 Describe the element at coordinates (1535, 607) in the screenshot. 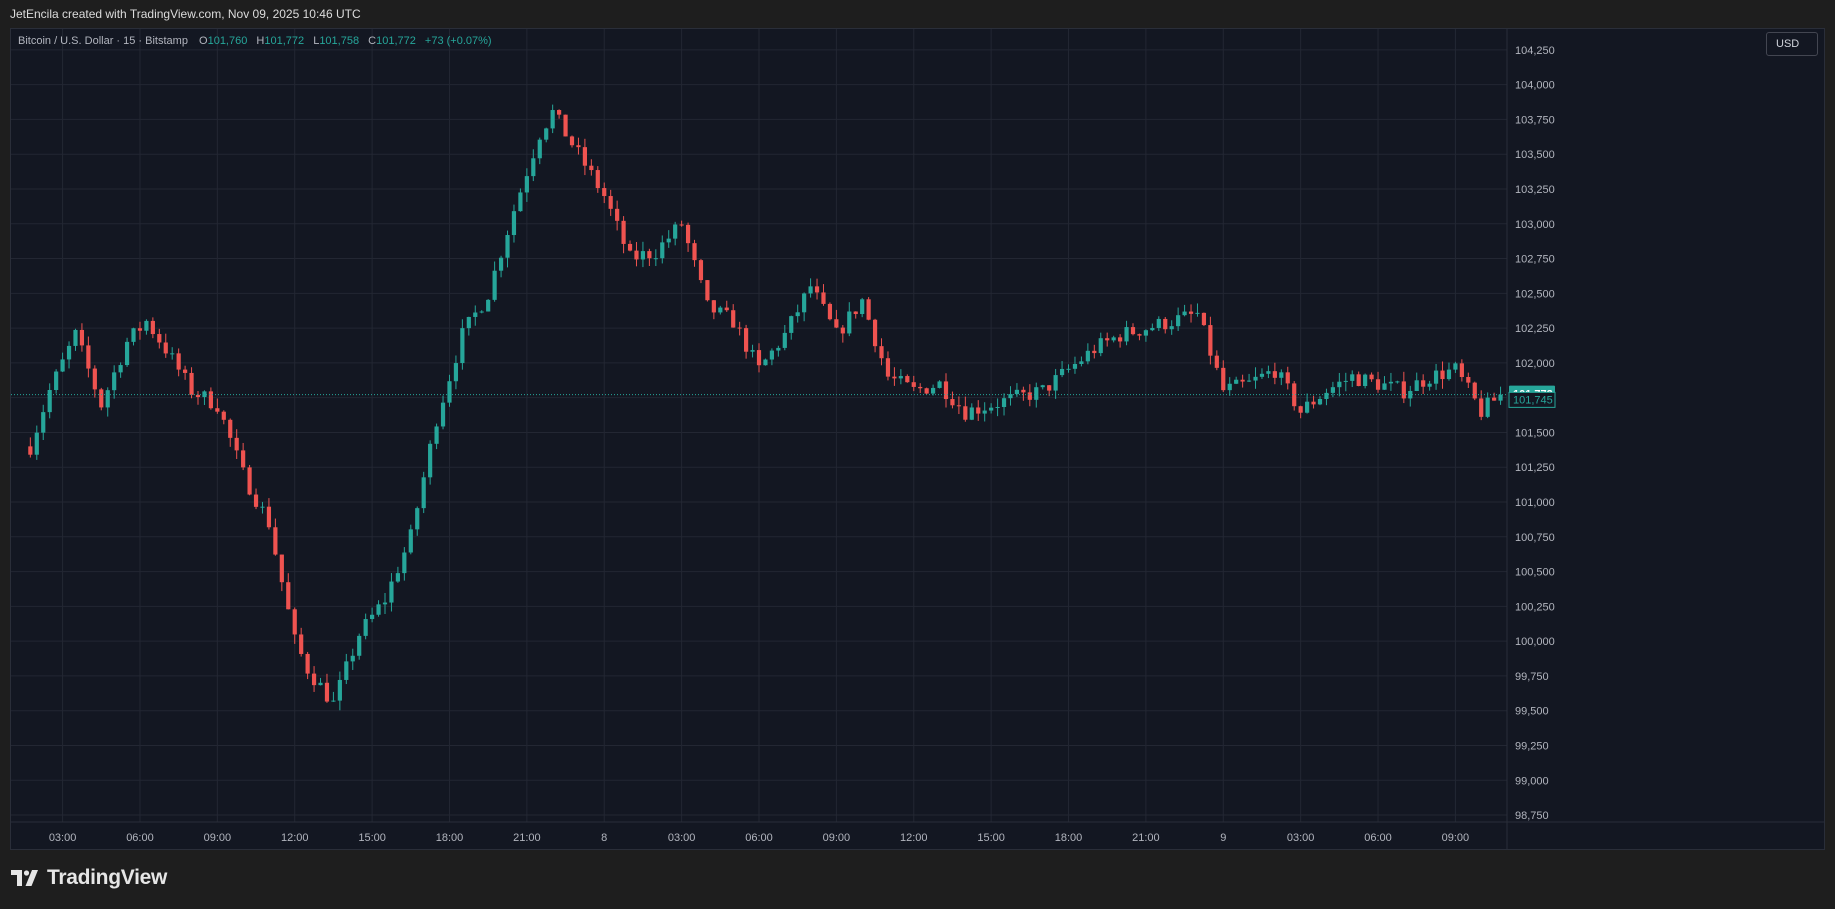

I see `y-tick-label: 100,250` at that location.